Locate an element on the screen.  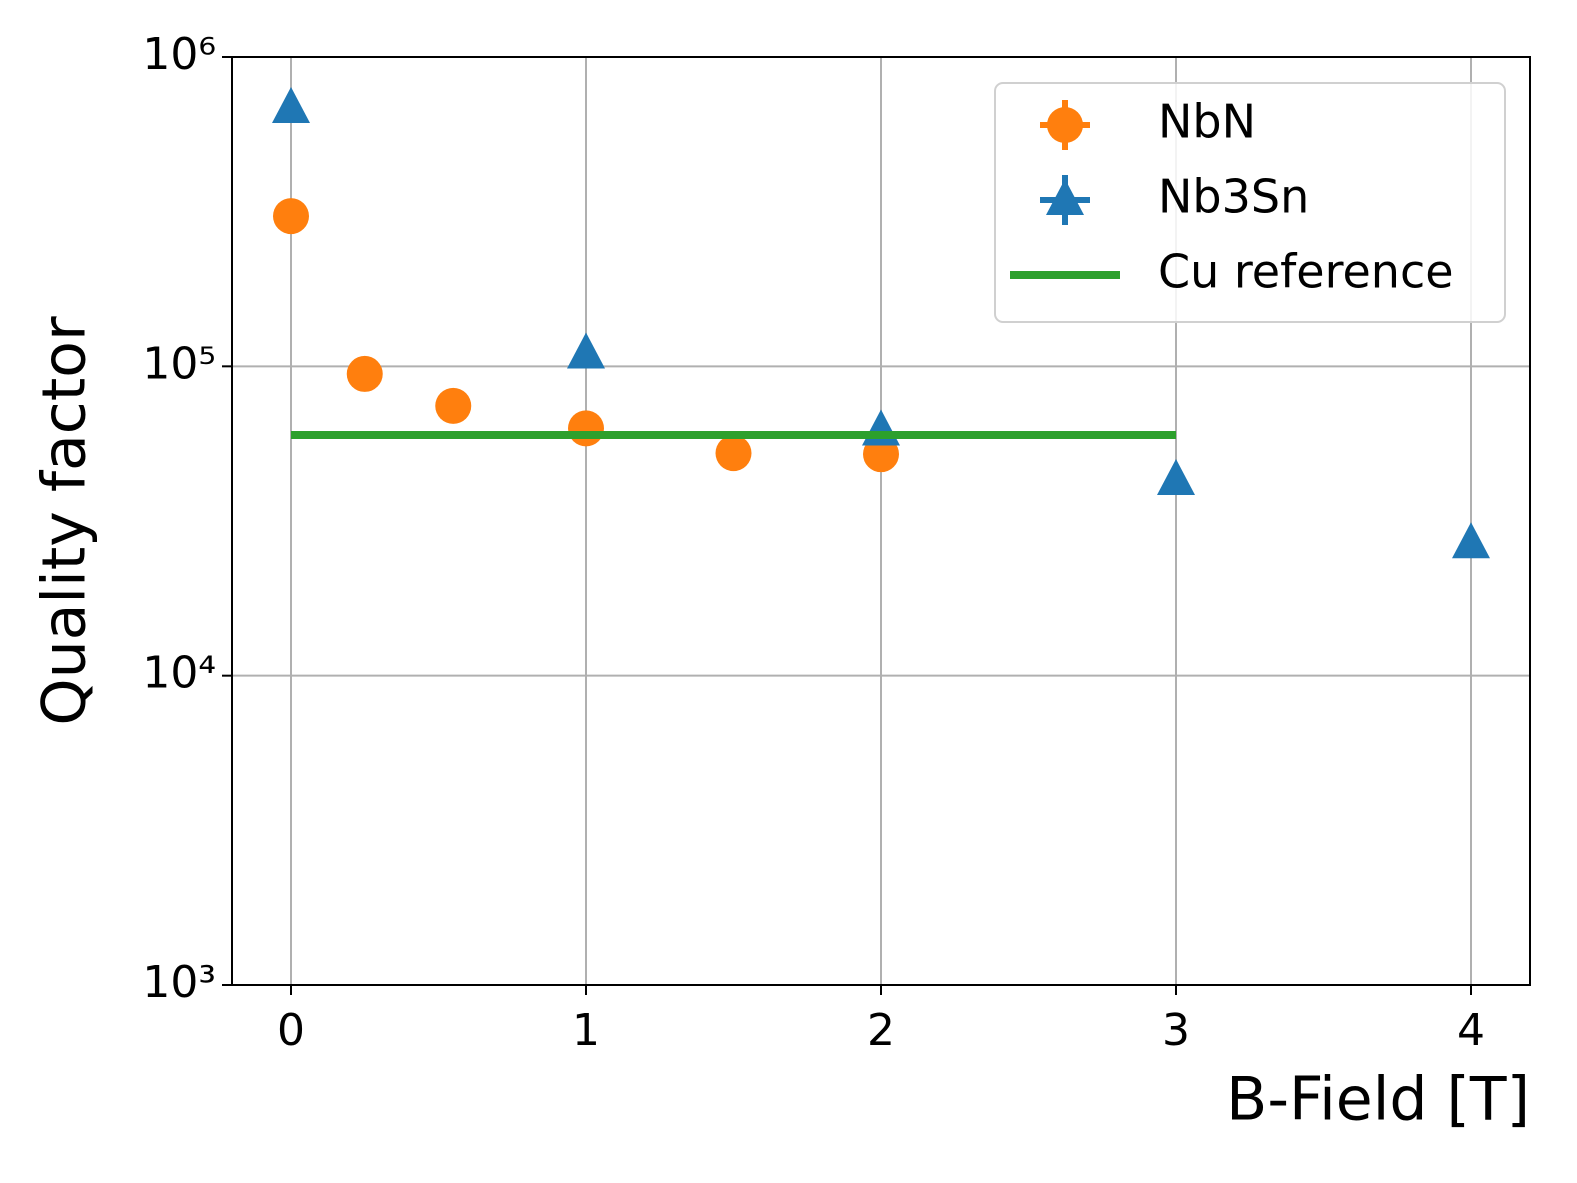
legend-label: Nb3Sn is located at coordinates (1233, 197).